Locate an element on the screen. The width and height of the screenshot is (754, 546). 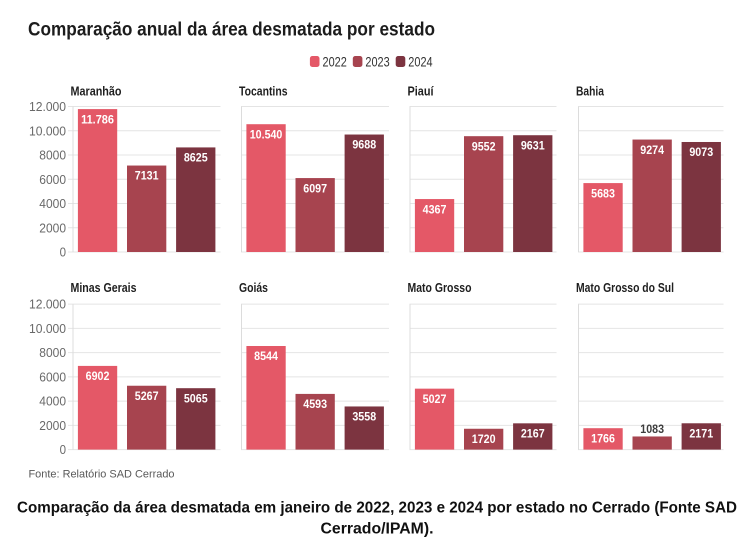
svg-text: 8544 is located at coordinates (266, 356).